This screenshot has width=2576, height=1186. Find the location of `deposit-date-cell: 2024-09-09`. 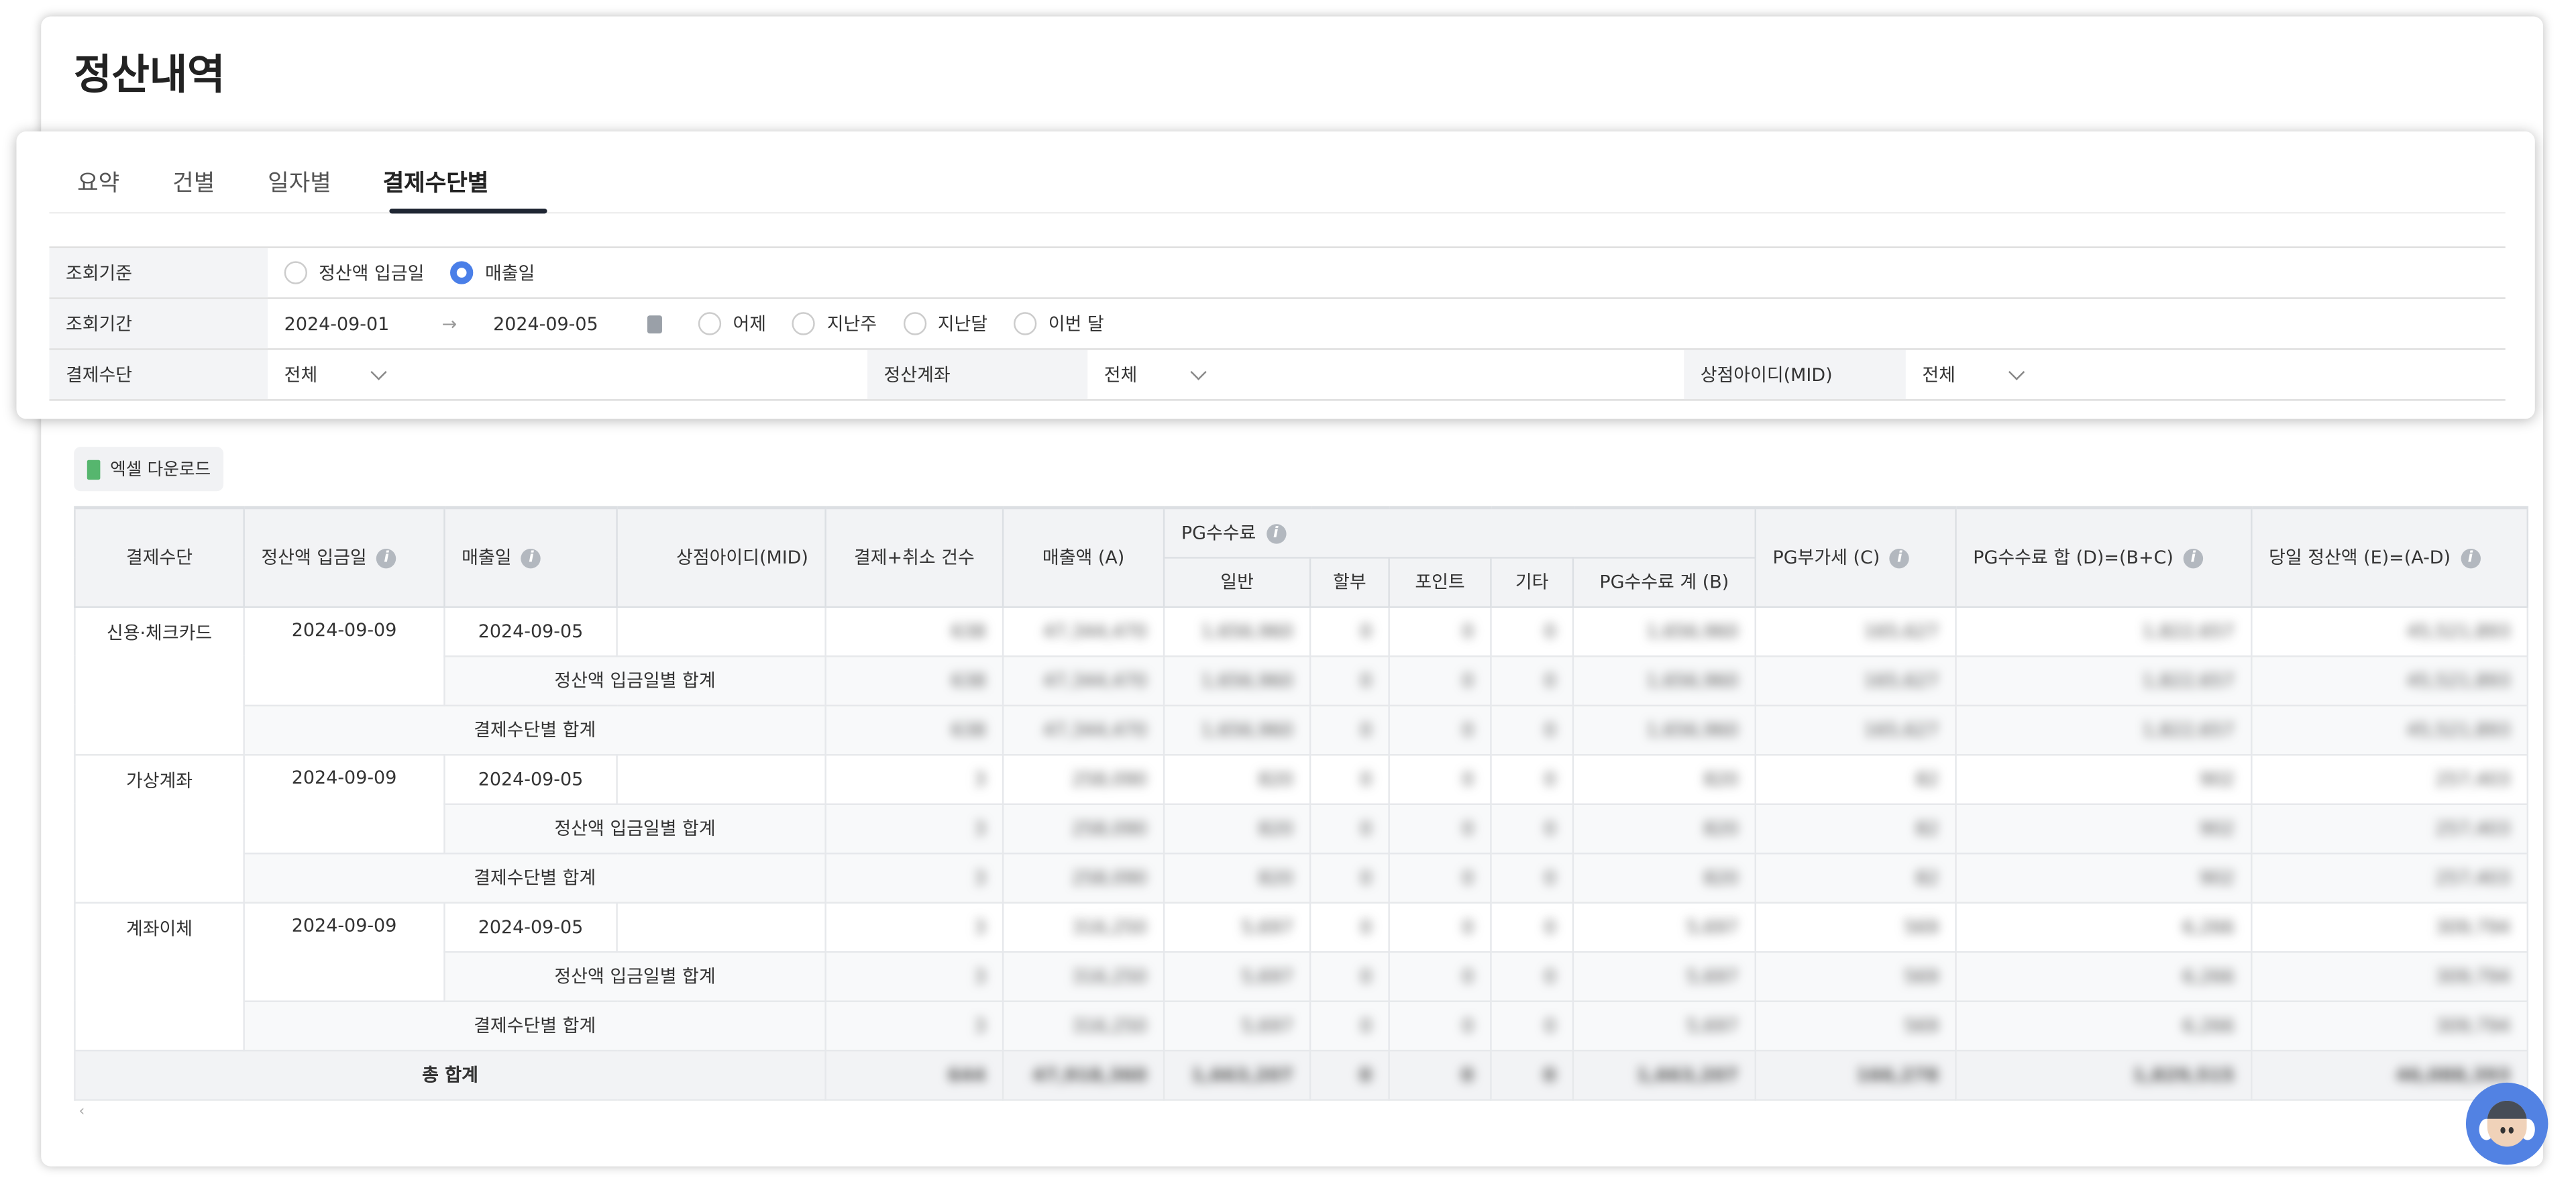

deposit-date-cell: 2024-09-09 is located at coordinates (344, 803).